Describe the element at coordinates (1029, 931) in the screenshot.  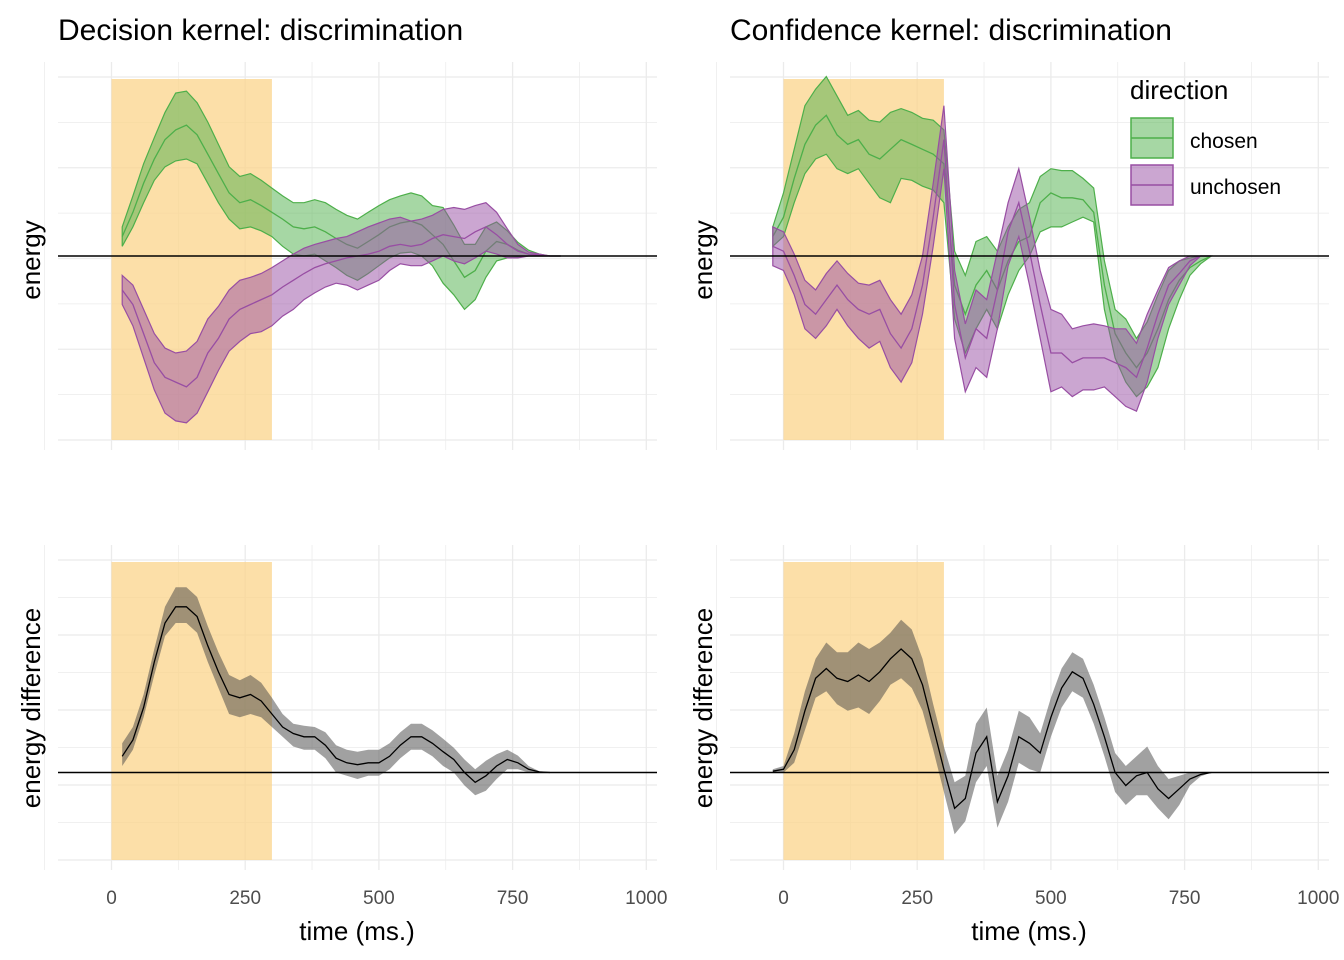
I see `x-axis-label-confidence-difference: time (ms.)` at that location.